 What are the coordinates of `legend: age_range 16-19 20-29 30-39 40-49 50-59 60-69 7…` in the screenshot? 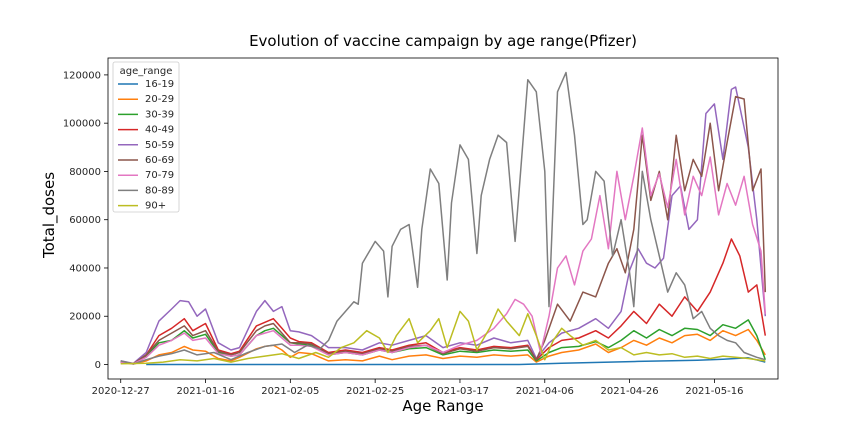 It's located at (146, 137).